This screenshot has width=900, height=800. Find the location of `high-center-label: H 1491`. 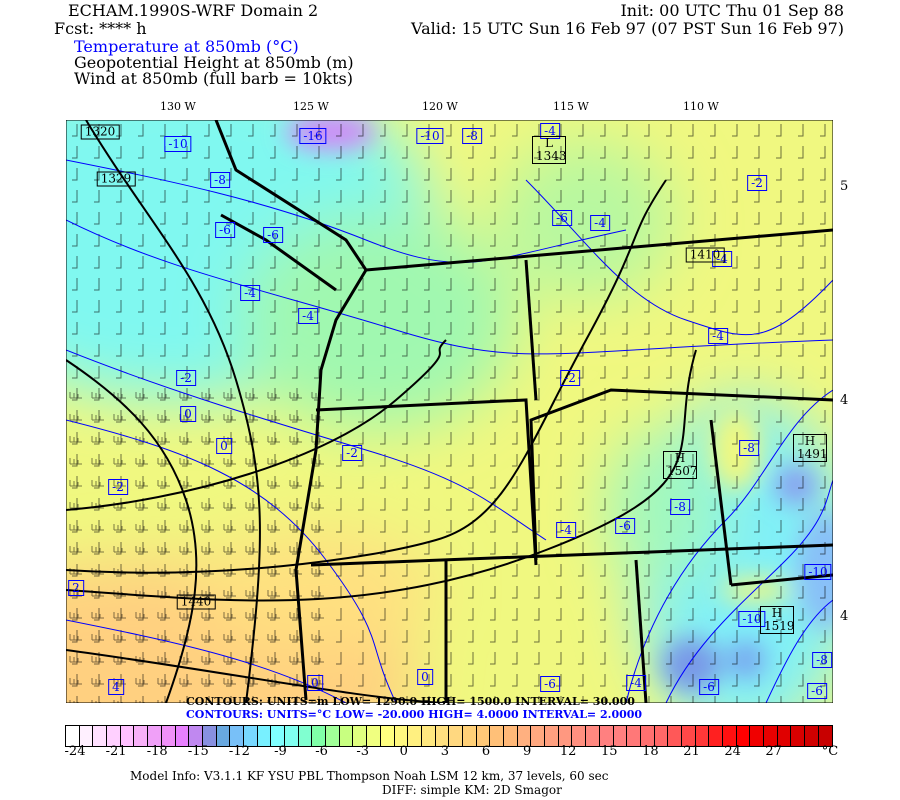

high-center-label: H 1491 is located at coordinates (810, 448).